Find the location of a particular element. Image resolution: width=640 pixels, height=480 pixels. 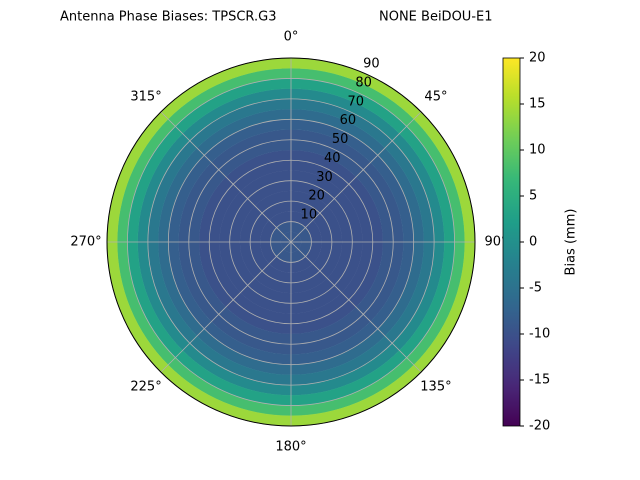

theta-tick-label: 180° is located at coordinates (290, 447).